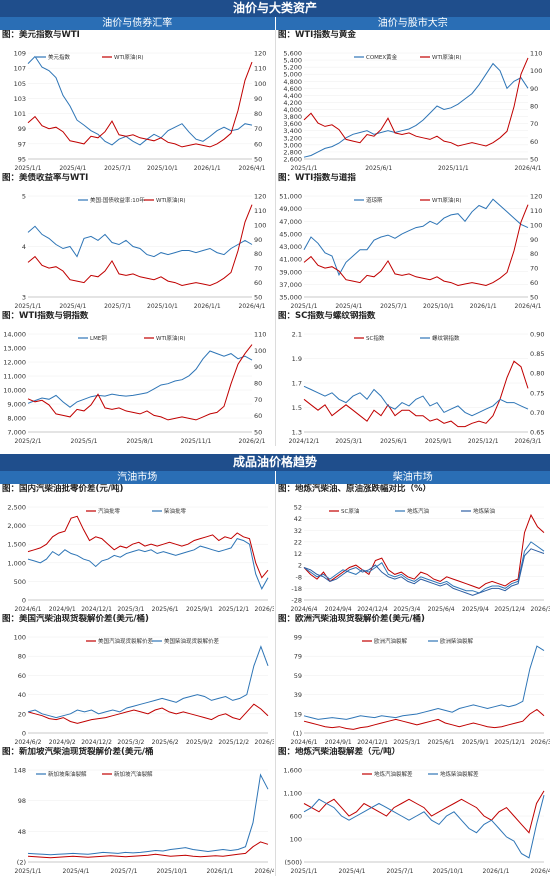 This screenshot has width=550, height=876. What do you see at coordinates (536, 211) in the screenshot?
I see `y2-tick-label: 110` at bounding box center [536, 211].